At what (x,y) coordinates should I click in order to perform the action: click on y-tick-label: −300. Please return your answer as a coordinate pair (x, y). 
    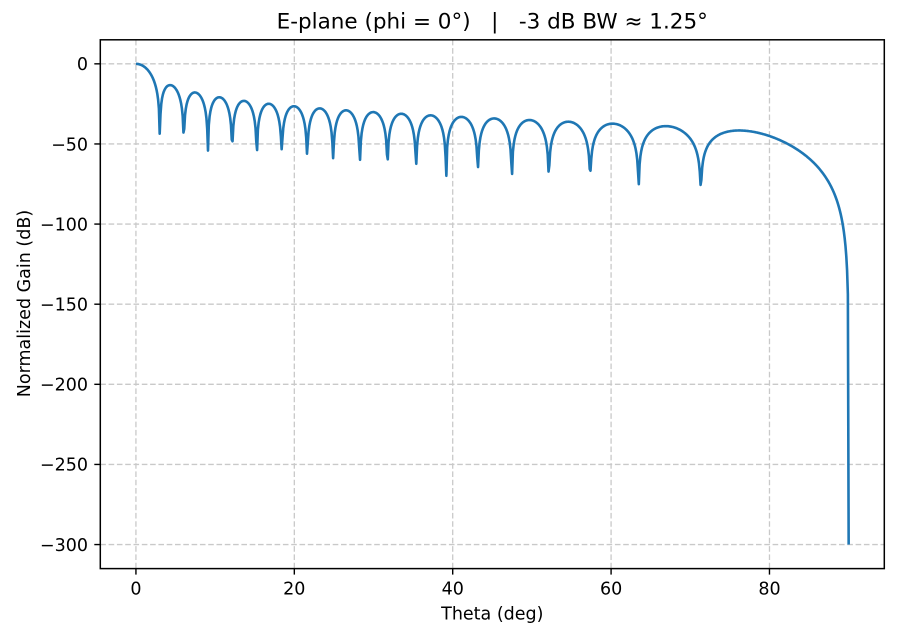
    Looking at the image, I should click on (64, 546).